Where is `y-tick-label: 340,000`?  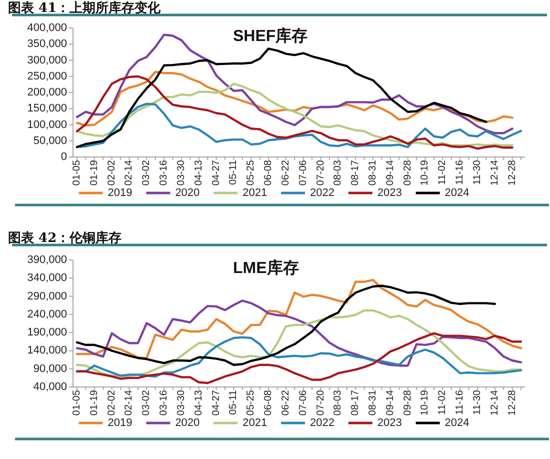
y-tick-label: 340,000 is located at coordinates (47, 278).